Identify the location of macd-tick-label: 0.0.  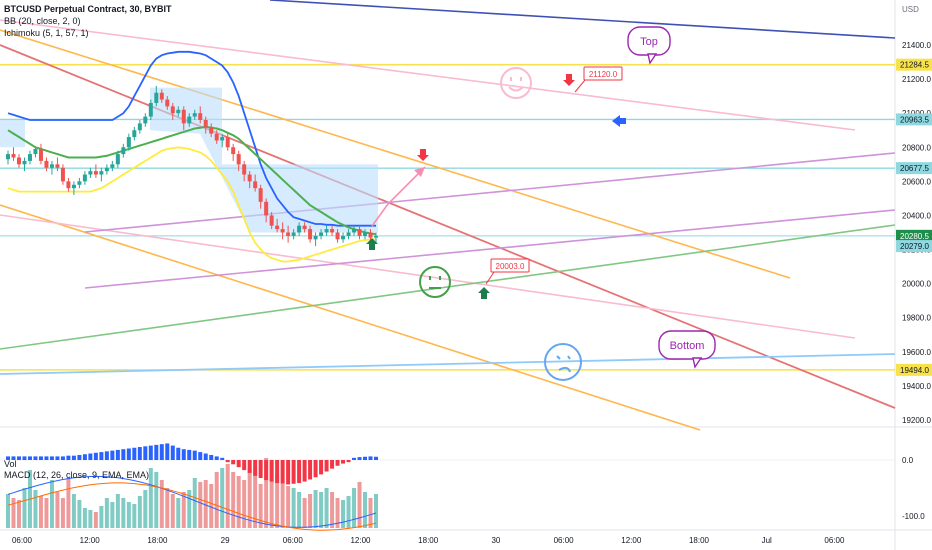
(908, 460).